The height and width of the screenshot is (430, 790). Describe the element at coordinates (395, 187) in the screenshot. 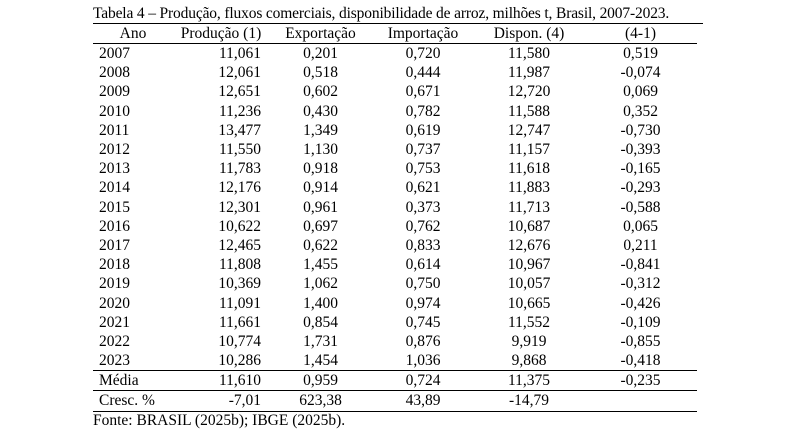

I see `table-row: 2014 12,176 0,914 0,621 11,883 -0,293` at that location.